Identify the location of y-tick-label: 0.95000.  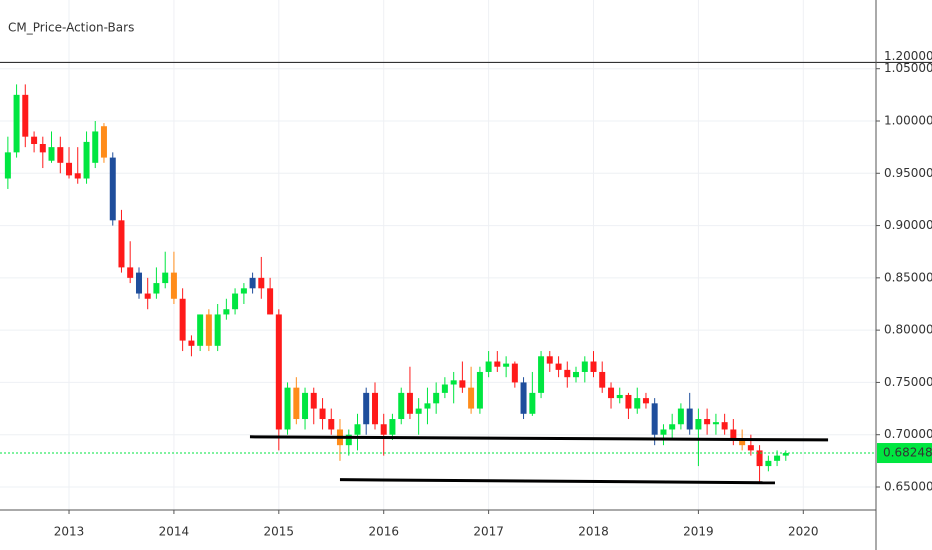
(908, 173).